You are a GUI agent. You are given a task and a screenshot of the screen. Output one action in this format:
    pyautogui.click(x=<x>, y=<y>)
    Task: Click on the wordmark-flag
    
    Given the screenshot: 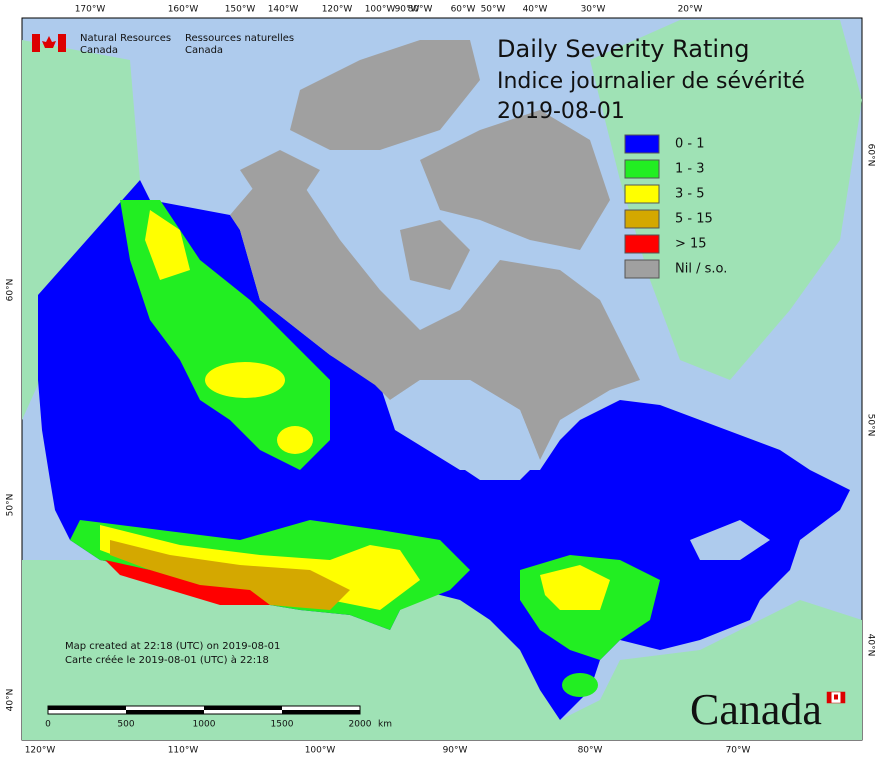 What is the action you would take?
    pyautogui.click(x=836, y=697)
    